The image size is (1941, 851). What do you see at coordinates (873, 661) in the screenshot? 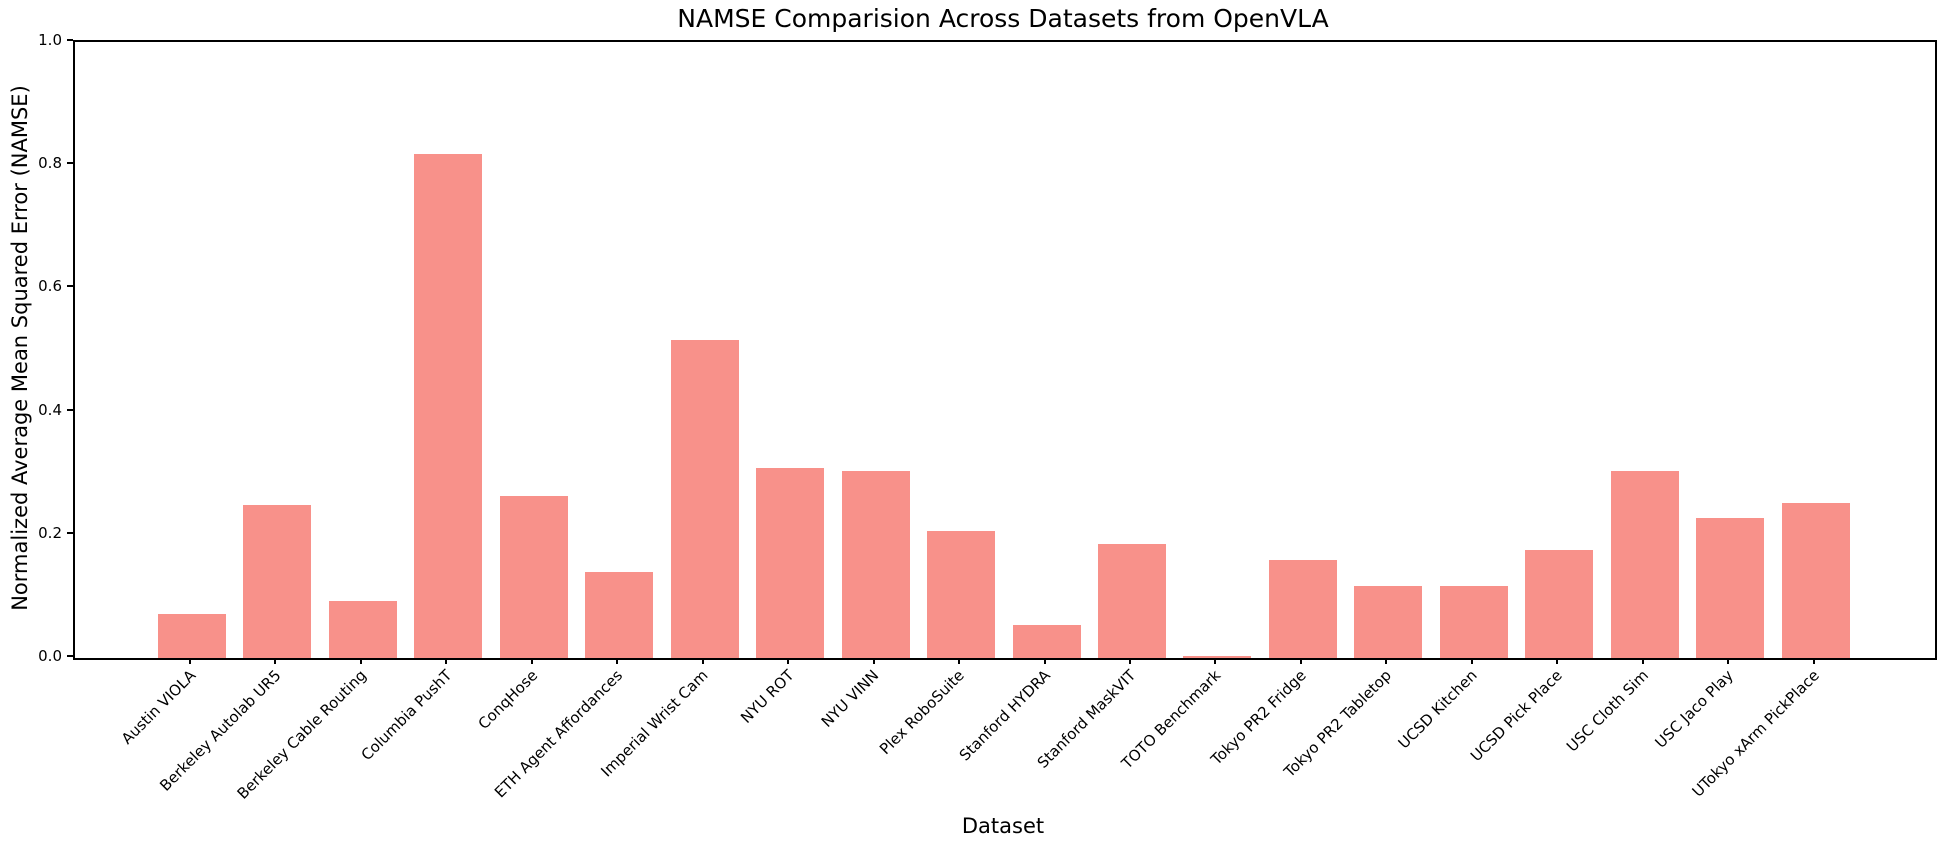
I see `x-tick-mark-nyu-vinn` at bounding box center [873, 661].